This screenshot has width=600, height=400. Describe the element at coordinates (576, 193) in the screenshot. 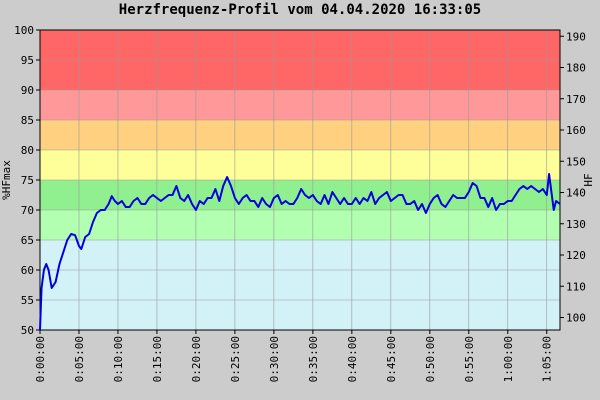

I see `y2-tick-label: 140` at that location.